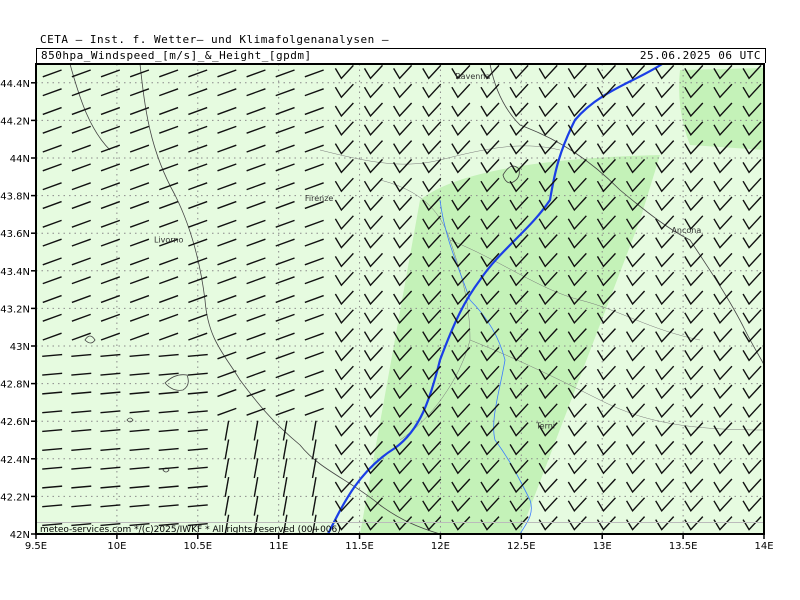 This screenshot has height=600, width=800. What do you see at coordinates (15, 272) in the screenshot?
I see `y-tick-label: 43.4N` at bounding box center [15, 272].